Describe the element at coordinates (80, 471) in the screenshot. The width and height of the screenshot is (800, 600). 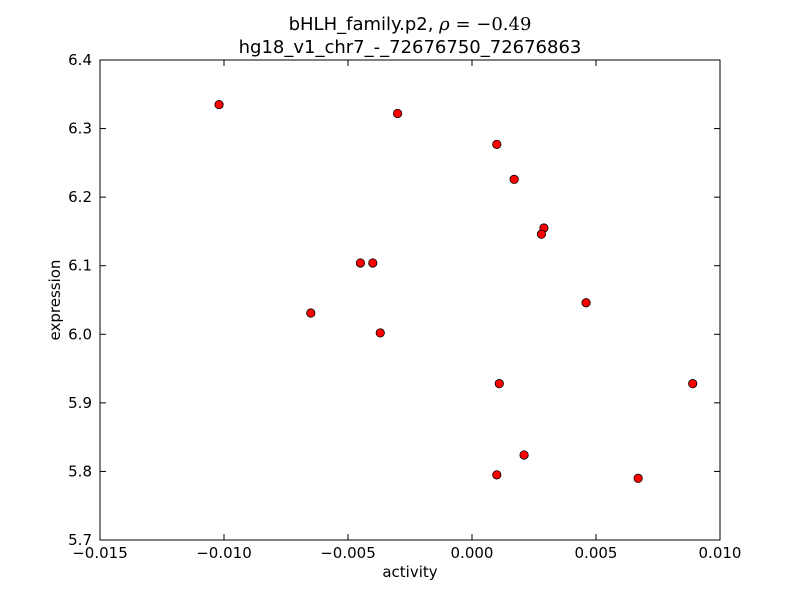
I see `y-tick-label: 5.8` at that location.